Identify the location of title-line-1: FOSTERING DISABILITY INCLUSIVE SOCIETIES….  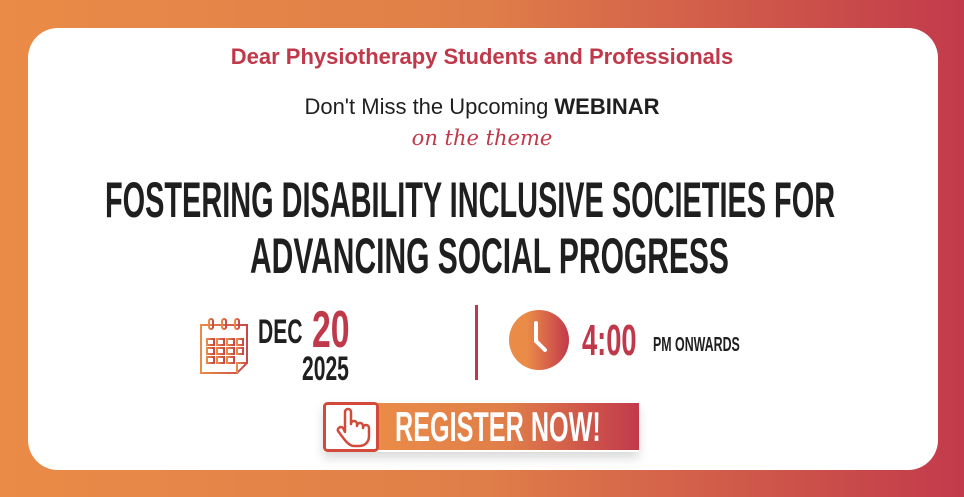
(534, 200).